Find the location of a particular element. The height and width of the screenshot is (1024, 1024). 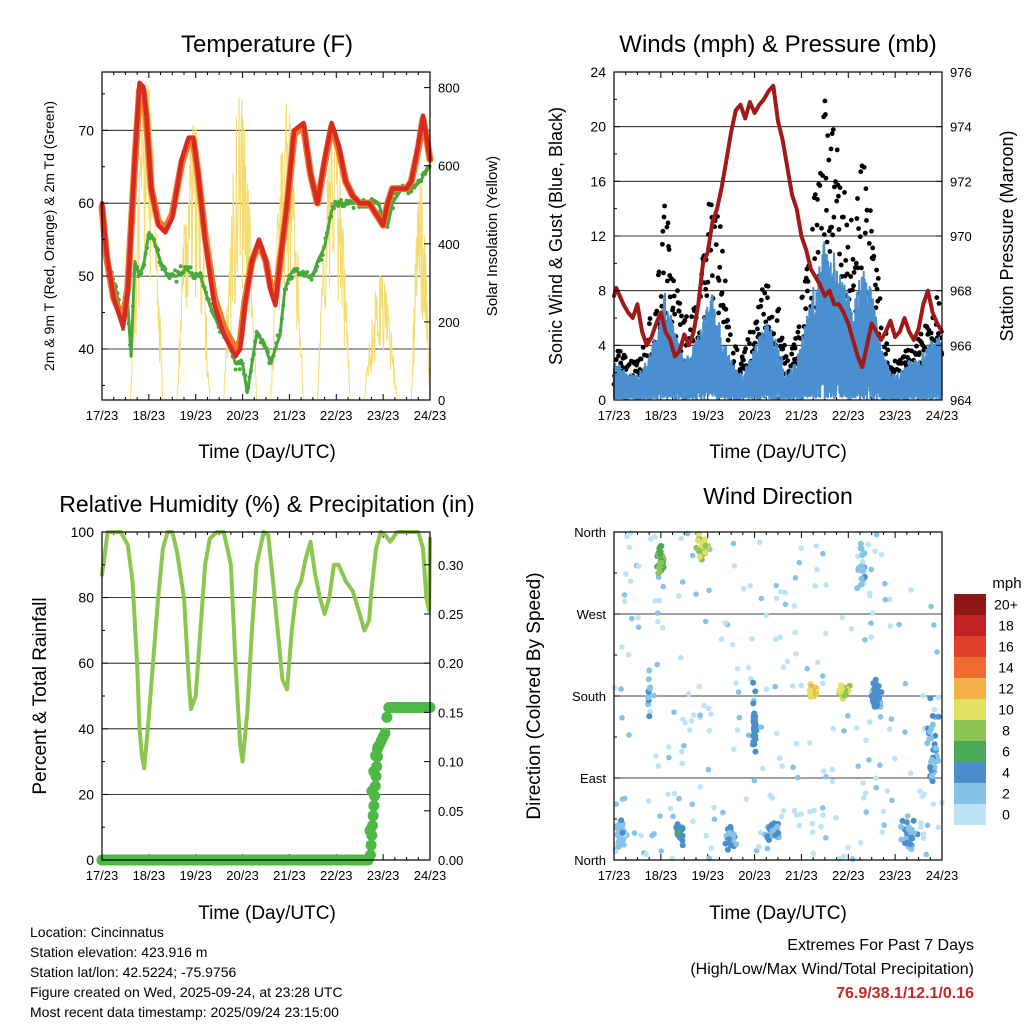

rh-x-tick-label: 20/23 is located at coordinates (242, 875).